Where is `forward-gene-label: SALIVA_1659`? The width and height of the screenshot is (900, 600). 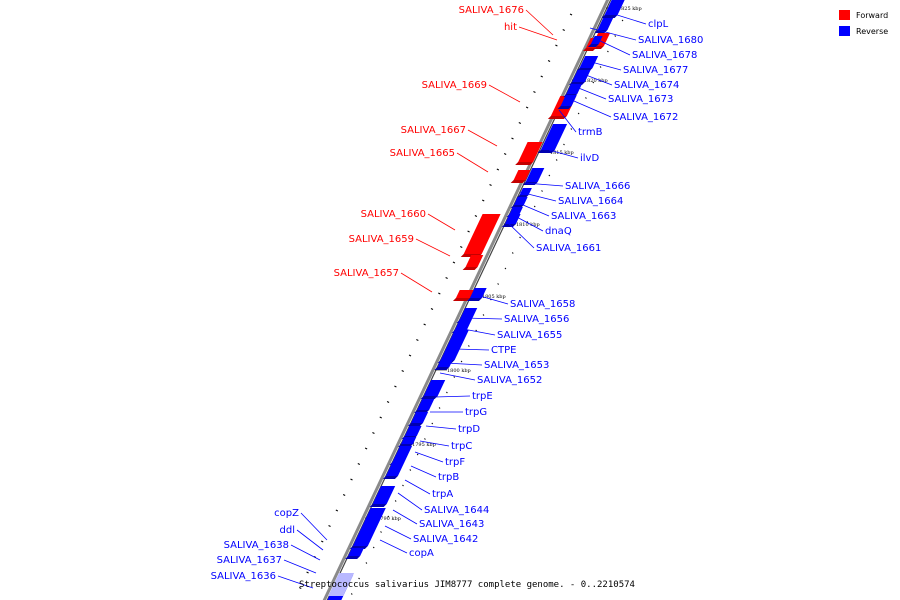
forward-gene-label: SALIVA_1659 is located at coordinates (400, 245).